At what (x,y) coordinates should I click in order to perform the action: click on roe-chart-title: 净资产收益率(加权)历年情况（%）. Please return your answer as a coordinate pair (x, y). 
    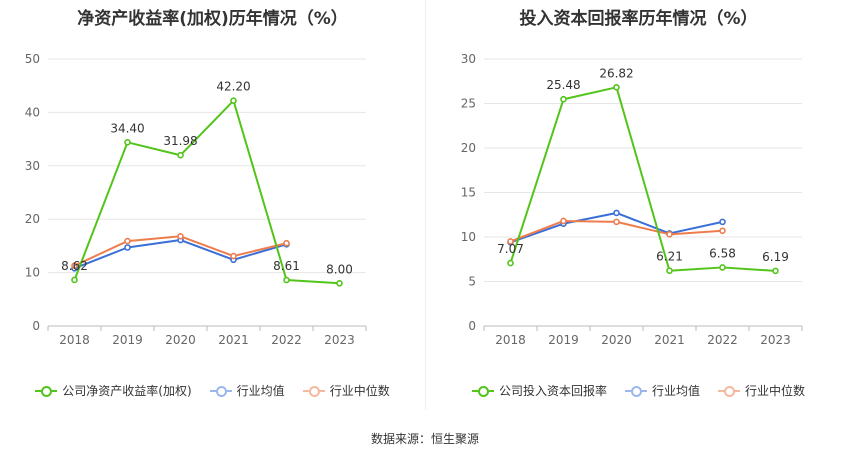
    Looking at the image, I should click on (212, 19).